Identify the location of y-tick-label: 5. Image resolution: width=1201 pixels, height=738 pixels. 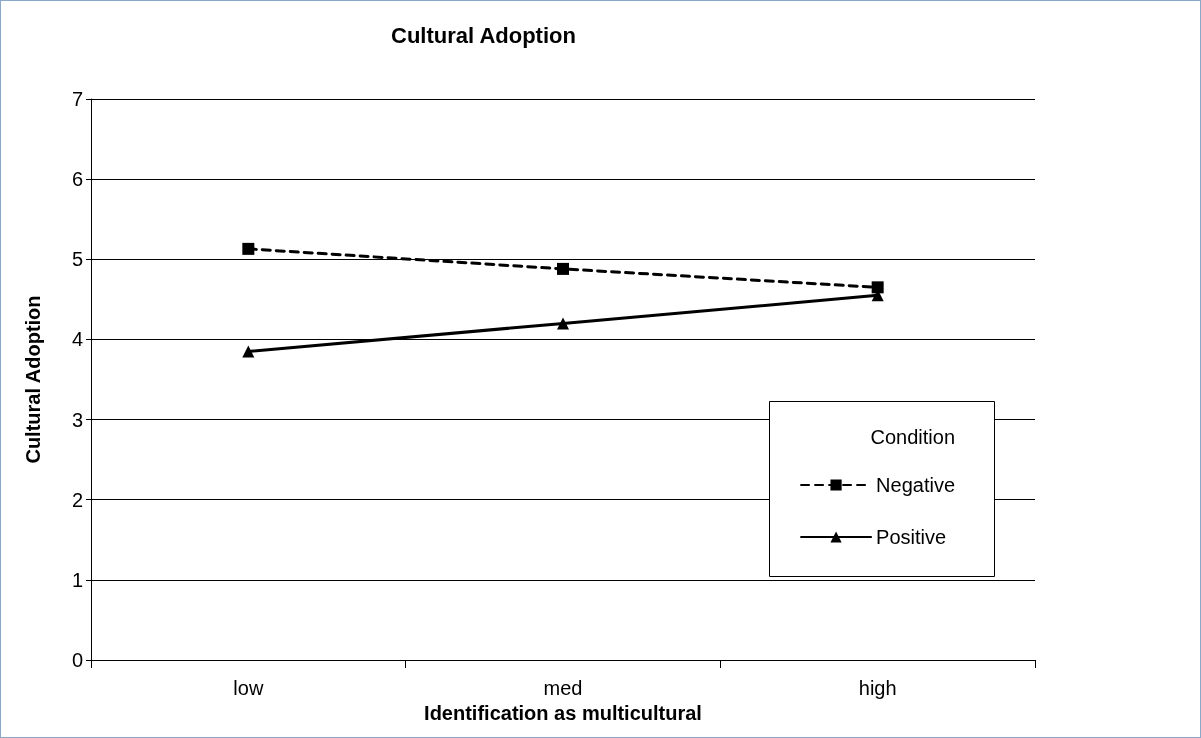
(77, 259).